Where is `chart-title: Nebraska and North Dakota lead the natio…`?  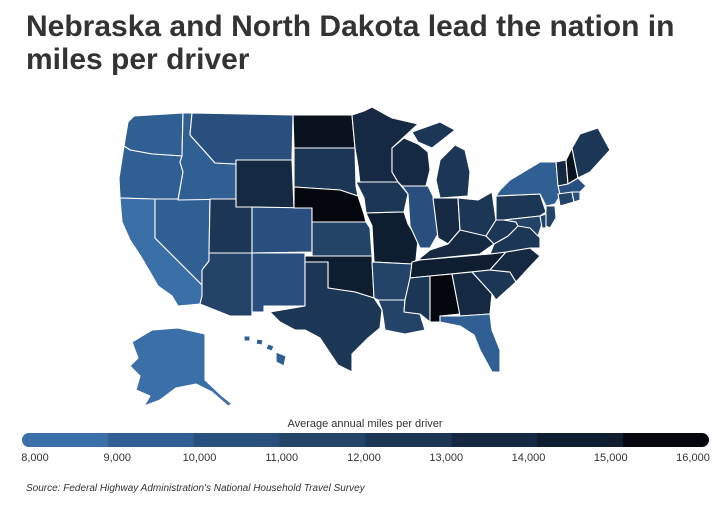 chart-title: Nebraska and North Dakota lead the natio… is located at coordinates (350, 43).